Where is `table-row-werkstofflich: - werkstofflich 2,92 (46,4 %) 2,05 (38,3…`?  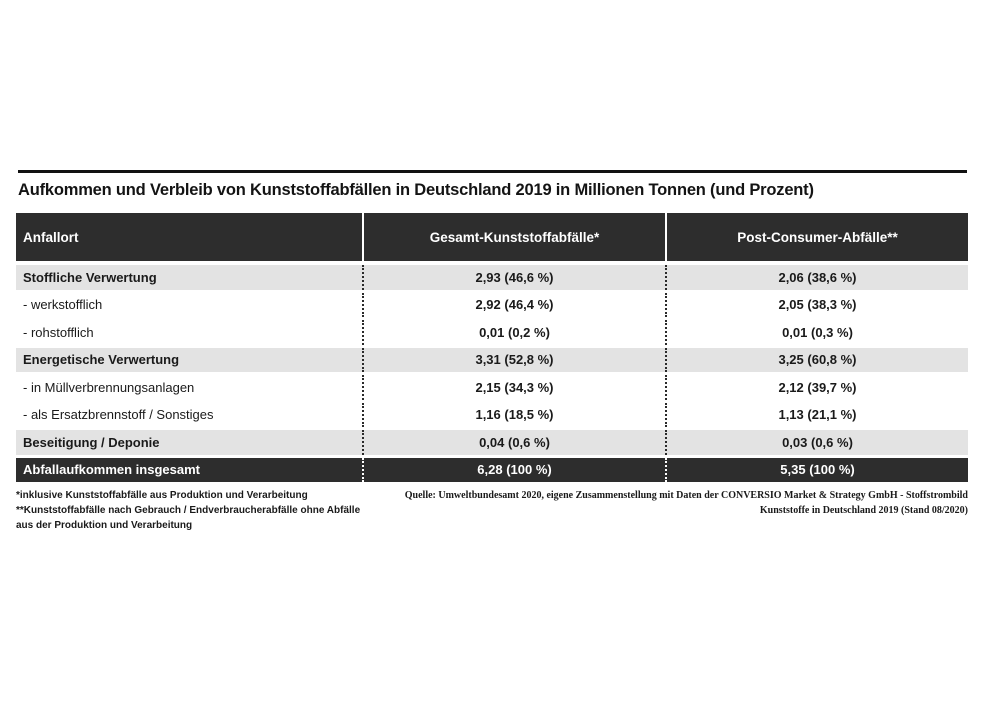
table-row-werkstofflich: - werkstofflich 2,92 (46,4 %) 2,05 (38,3… is located at coordinates (492, 304).